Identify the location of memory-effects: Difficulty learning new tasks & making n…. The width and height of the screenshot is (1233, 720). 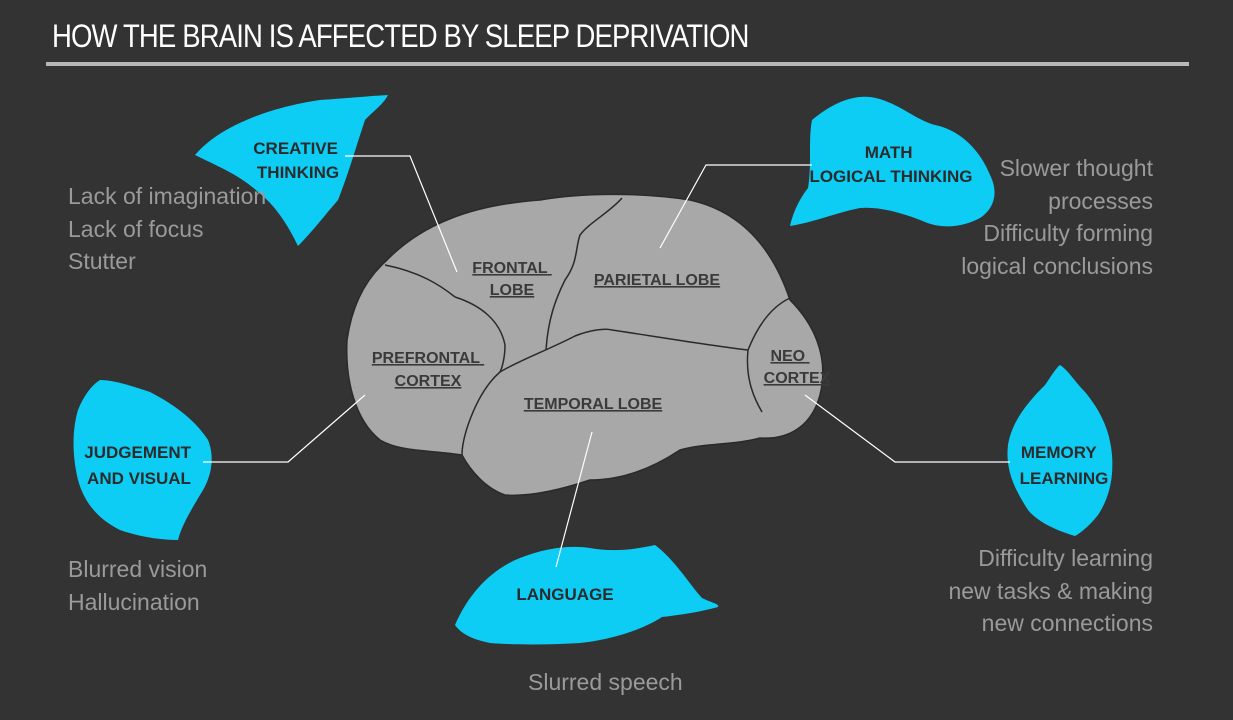
(1050, 591).